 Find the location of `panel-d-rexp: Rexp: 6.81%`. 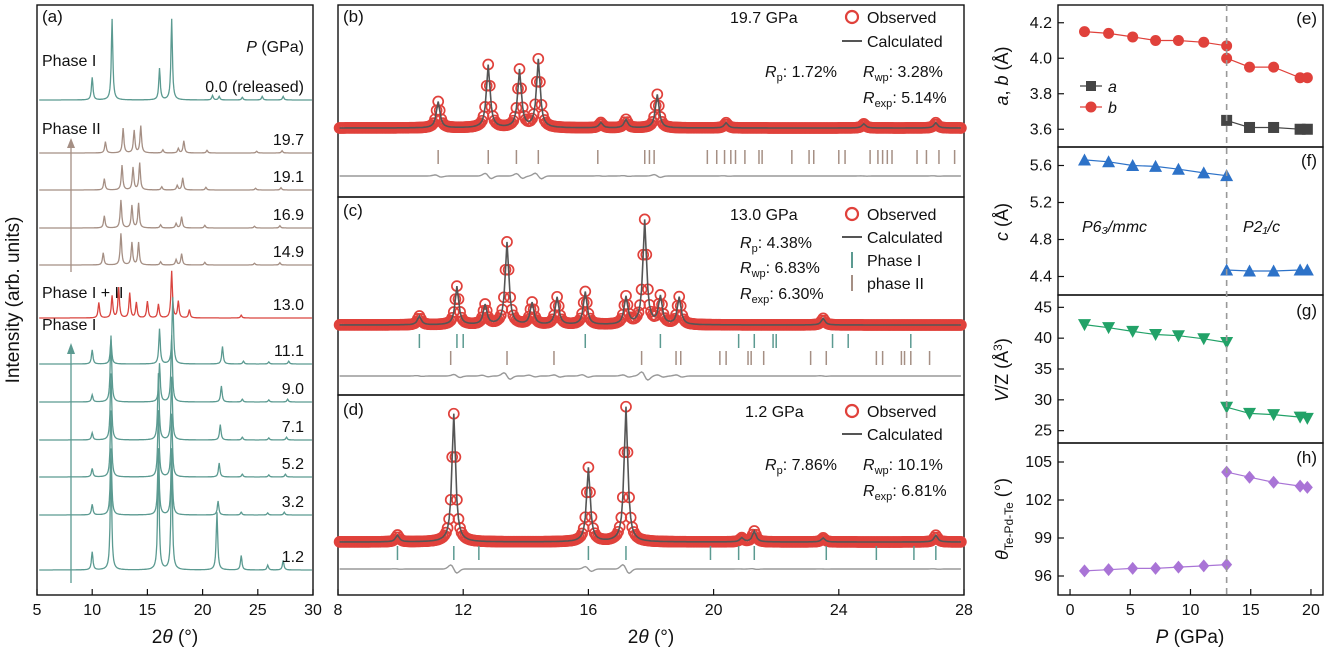

panel-d-rexp: Rexp: 6.81% is located at coordinates (905, 493).